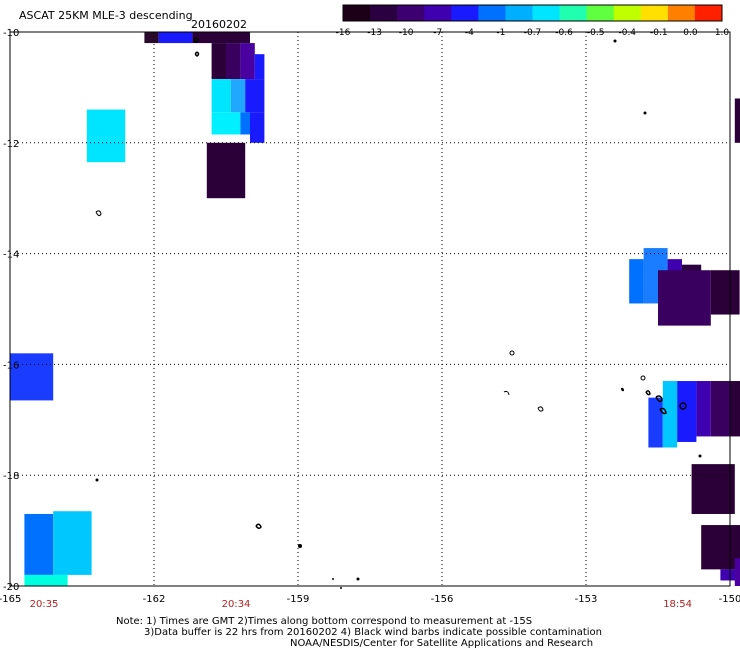 This screenshot has width=740, height=650. I want to click on time-label: 20:34, so click(236, 604).